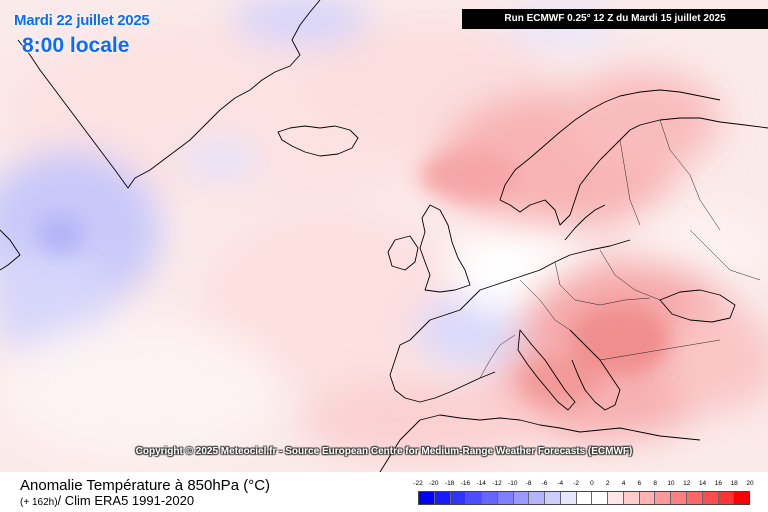 This screenshot has width=768, height=512. I want to click on forecast-date: Mardi 22 juillet 2025, so click(82, 20).